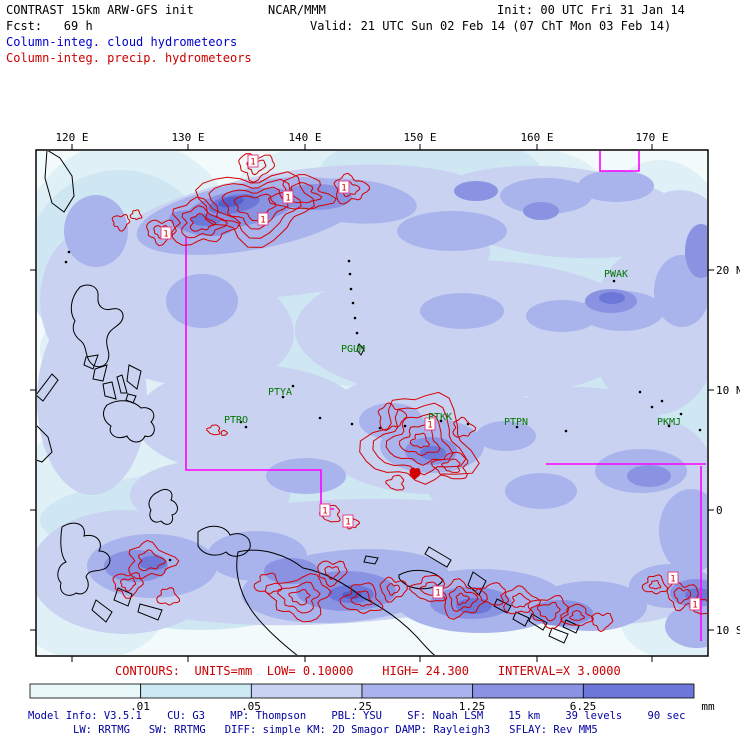 The image size is (740, 740). I want to click on colorbar-tick-label: .05, so click(251, 706).